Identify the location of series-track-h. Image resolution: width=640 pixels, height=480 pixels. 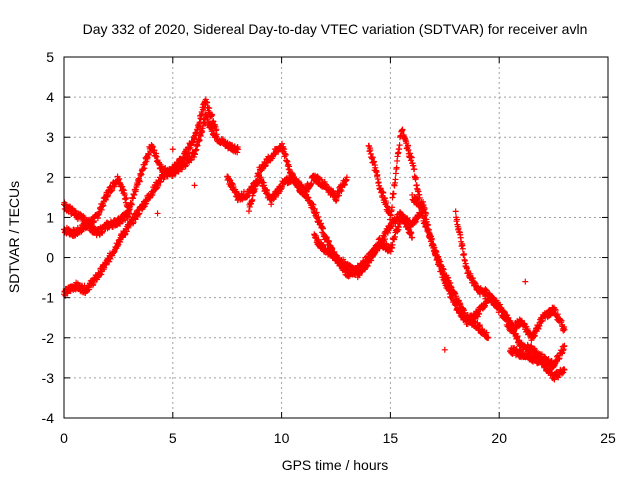
(450, 266).